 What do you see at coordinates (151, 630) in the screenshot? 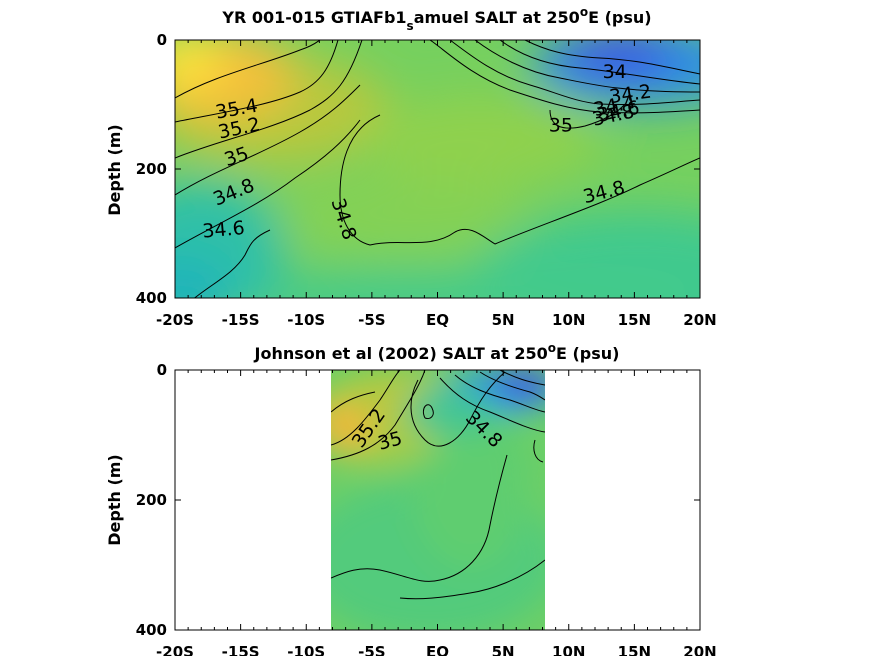
I see `bottom-y-tick-label: 400` at bounding box center [151, 630].